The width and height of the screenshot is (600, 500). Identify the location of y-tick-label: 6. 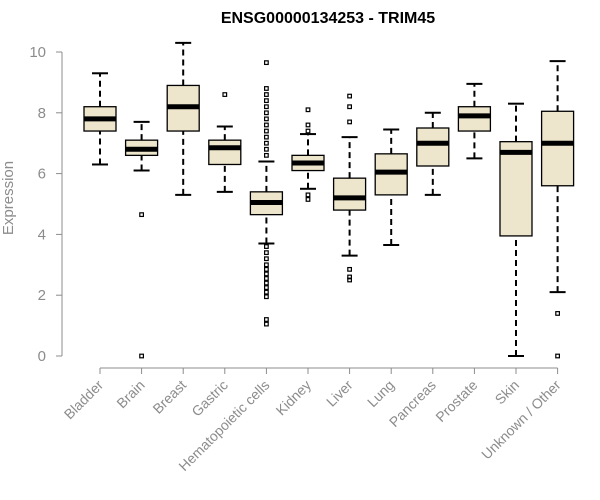
(42, 174).